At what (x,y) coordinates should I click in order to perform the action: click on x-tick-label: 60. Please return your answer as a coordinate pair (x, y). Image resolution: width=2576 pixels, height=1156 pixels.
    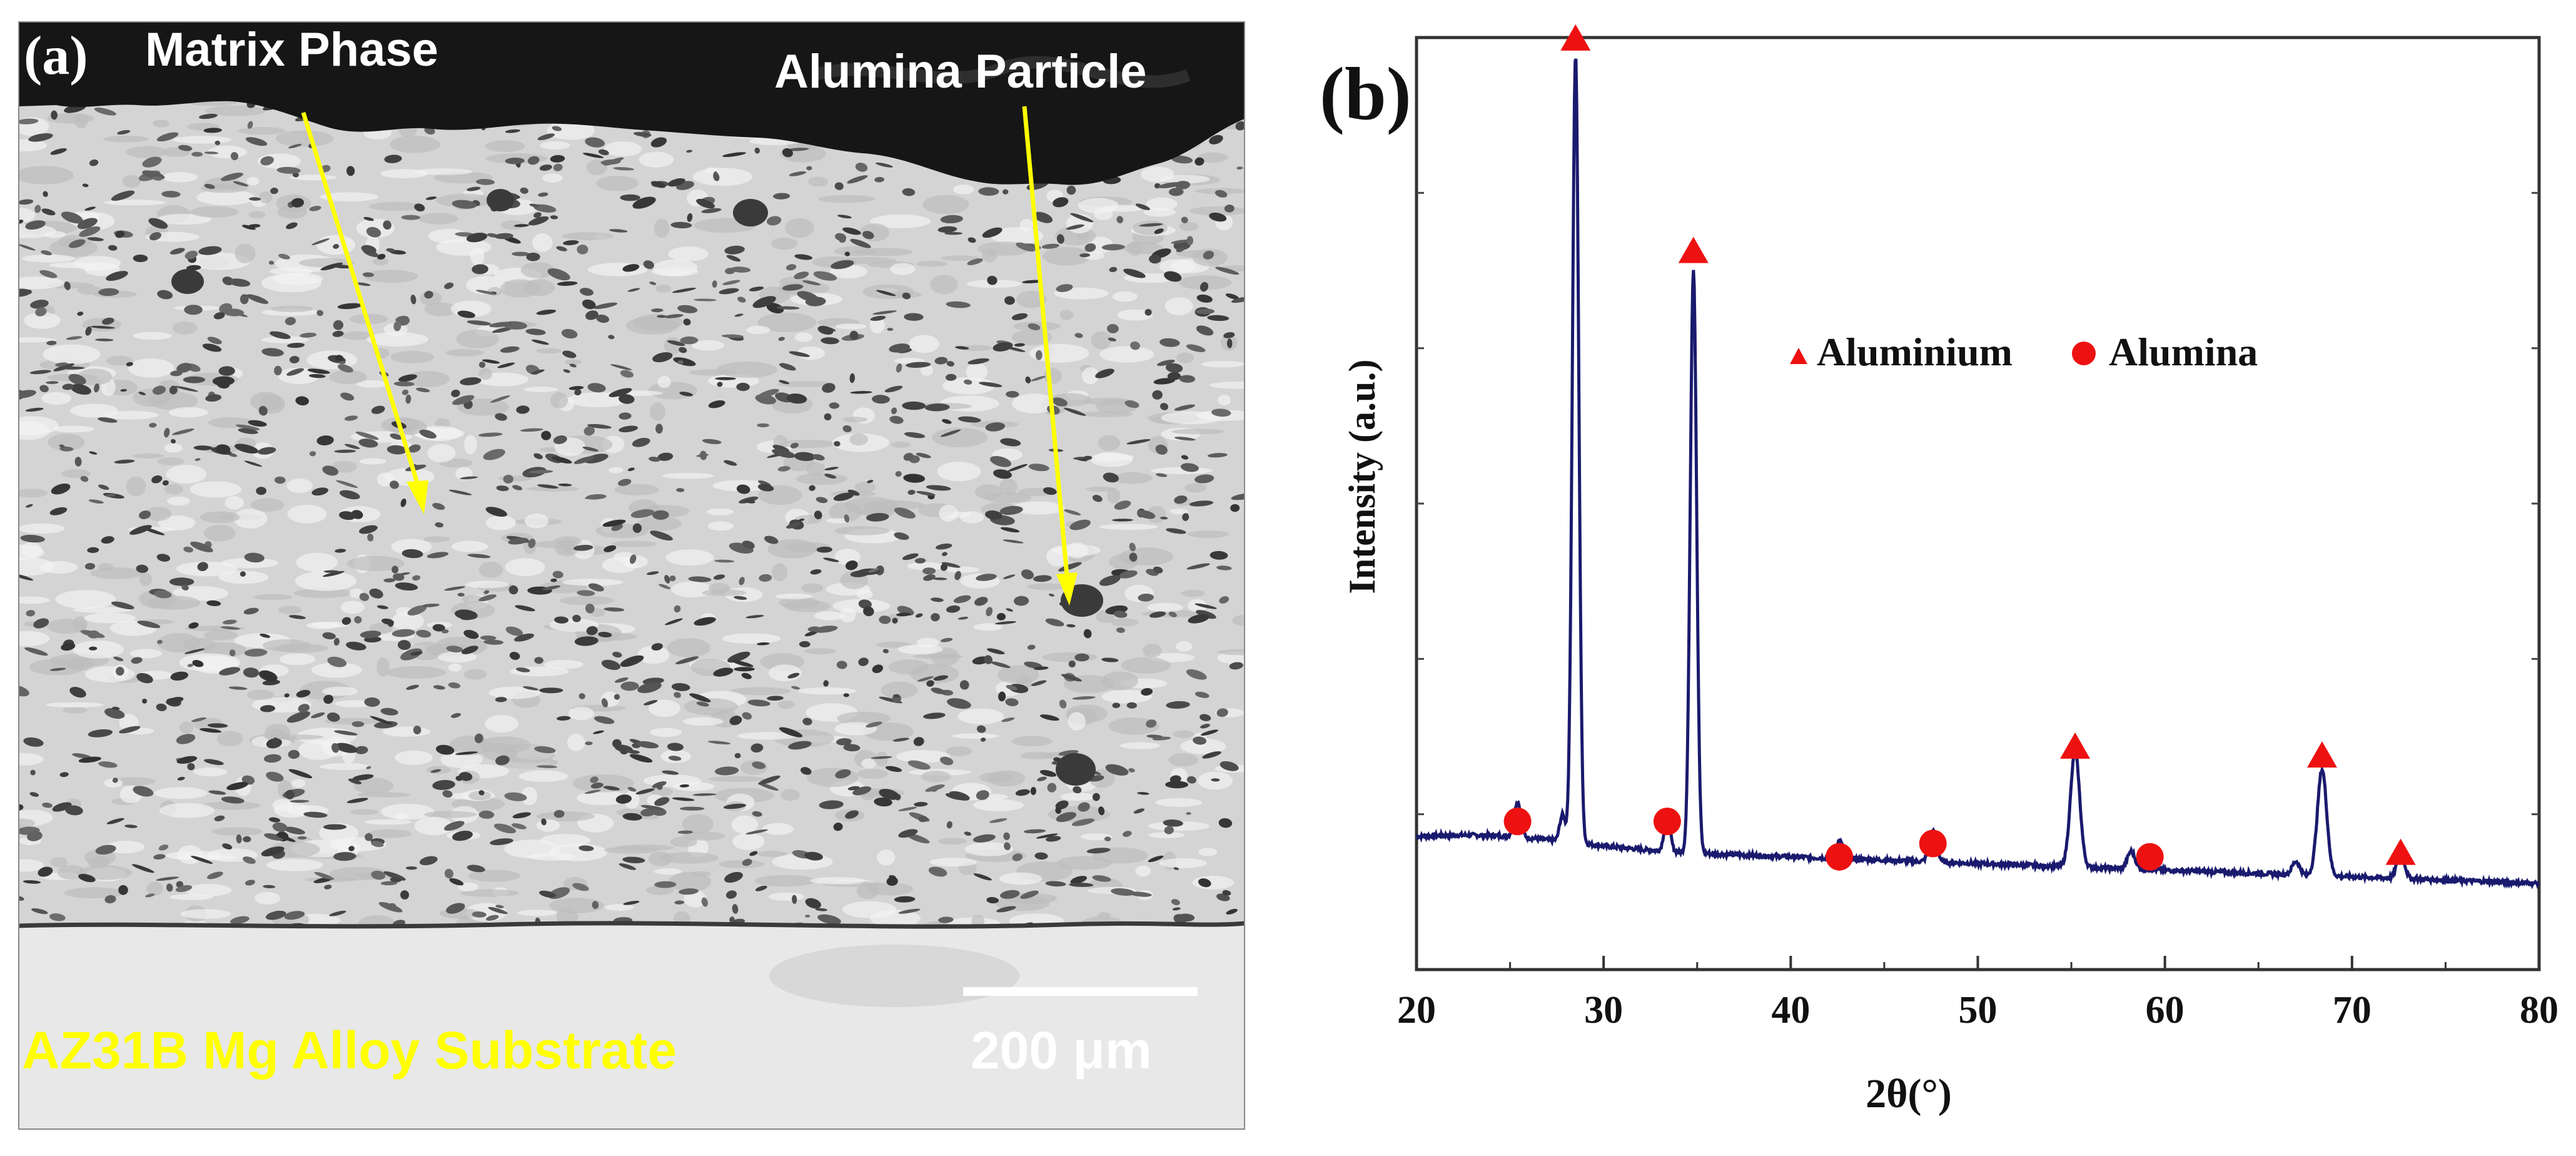
    Looking at the image, I should click on (2166, 1010).